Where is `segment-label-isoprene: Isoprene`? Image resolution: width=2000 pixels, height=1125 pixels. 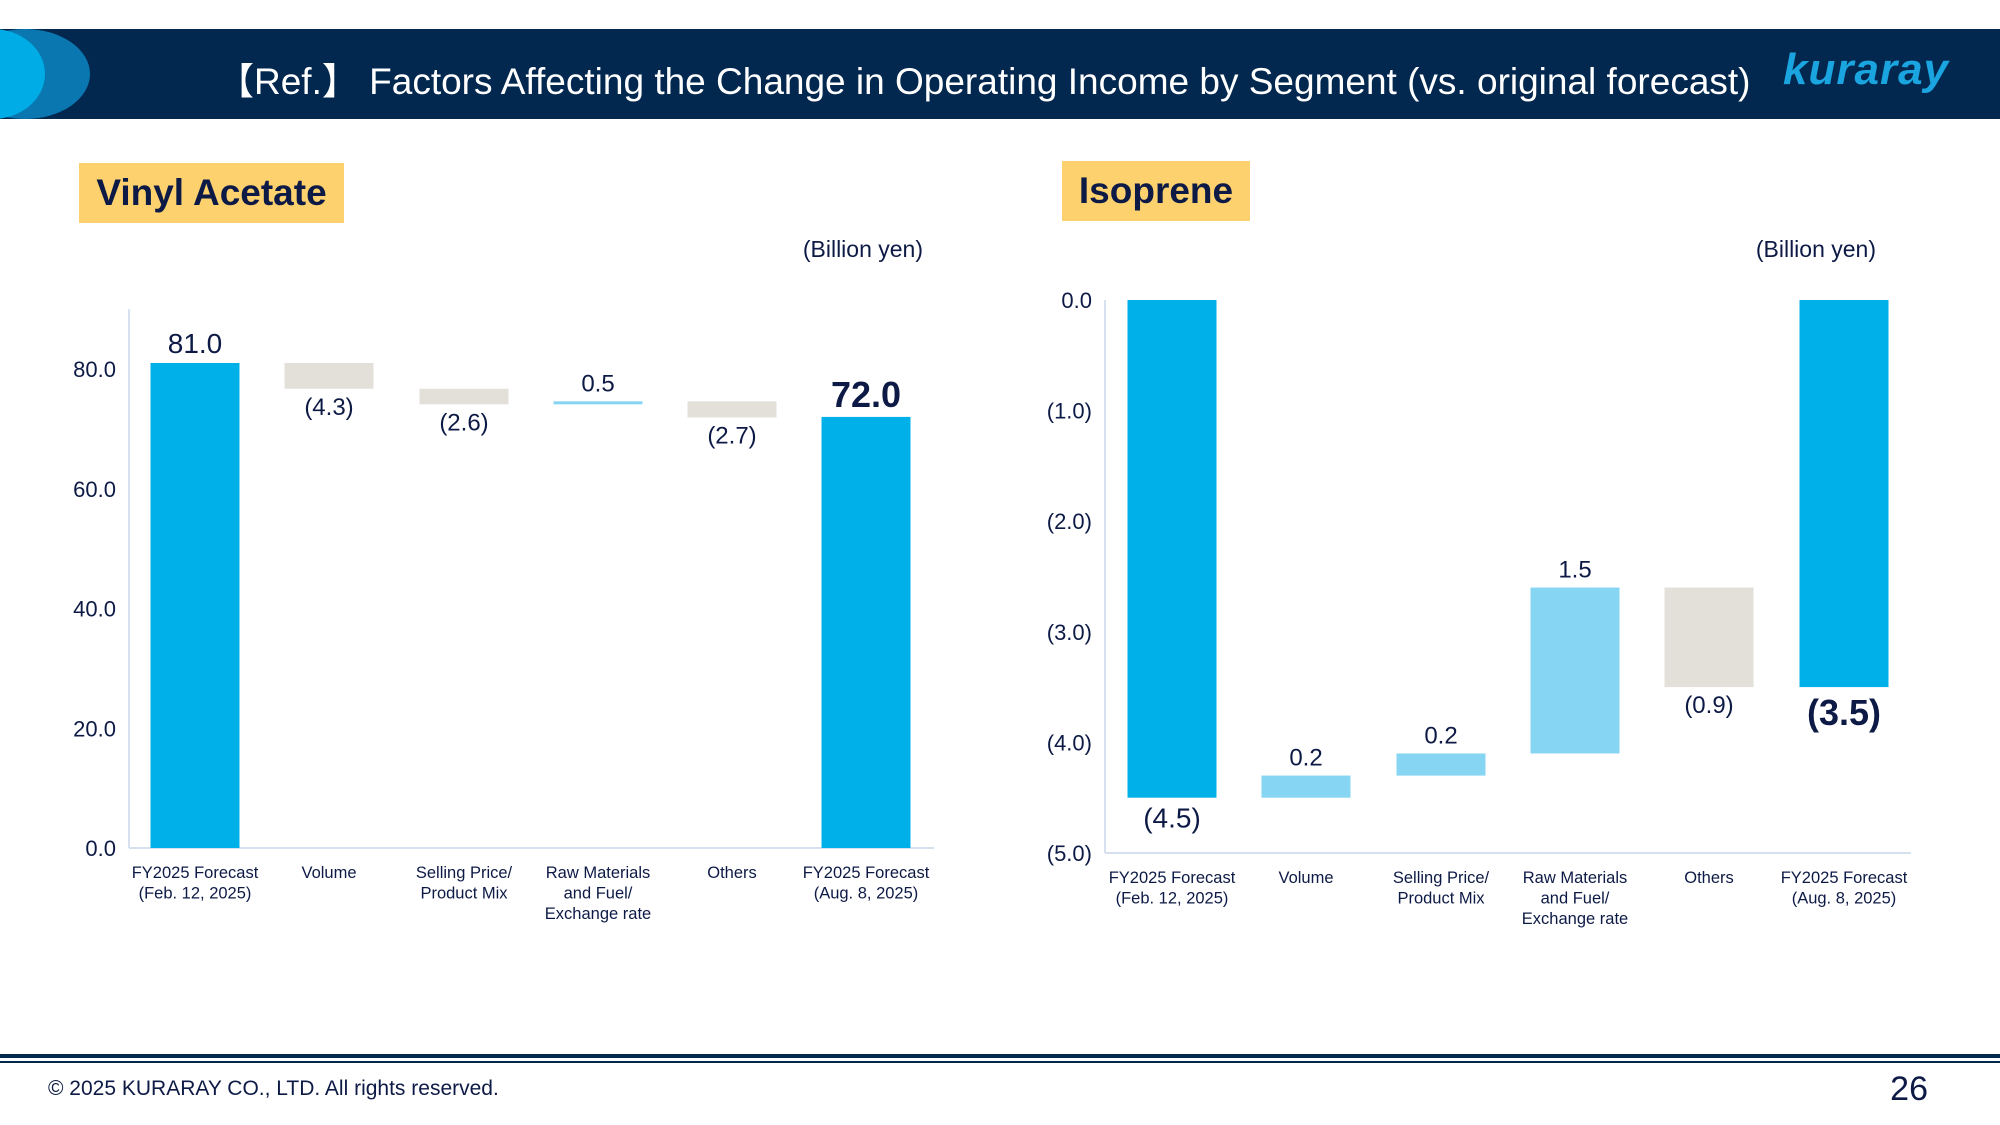 segment-label-isoprene: Isoprene is located at coordinates (1156, 191).